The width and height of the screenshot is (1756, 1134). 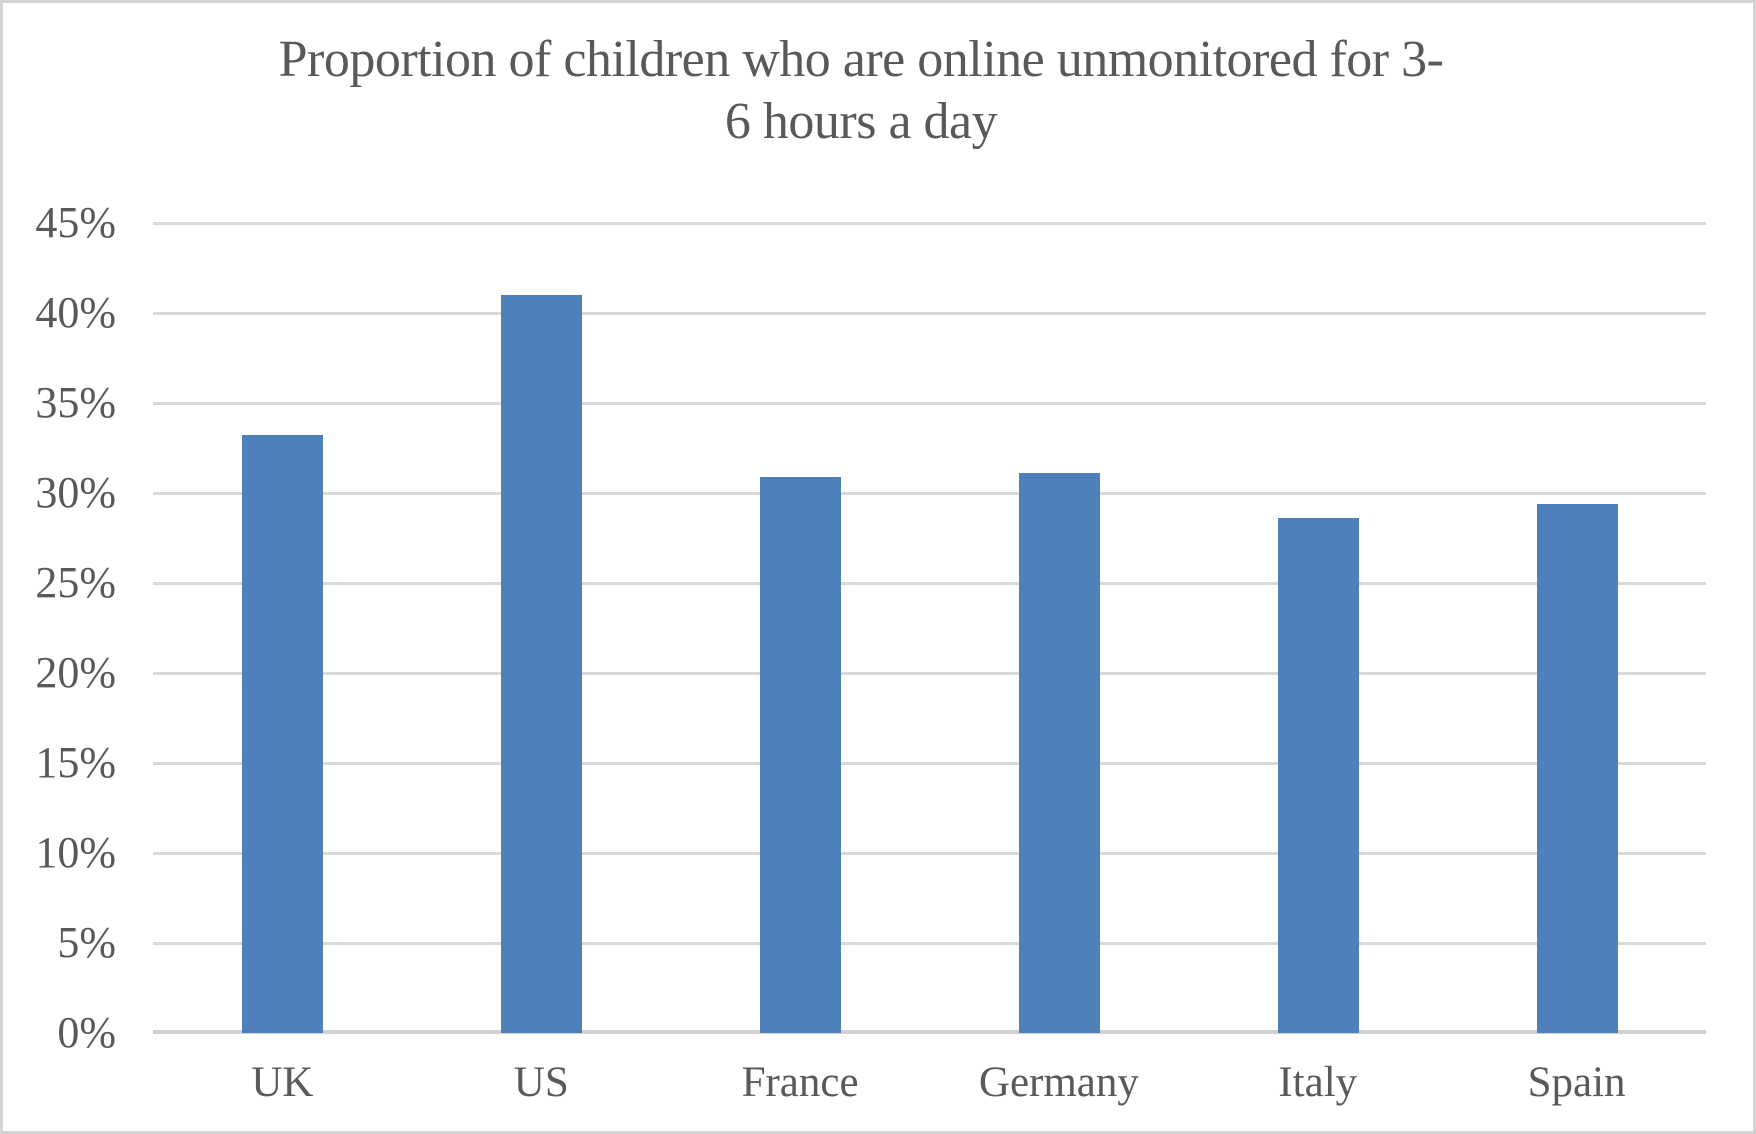 What do you see at coordinates (1318, 1082) in the screenshot?
I see `x-tick-label-italy: Italy` at bounding box center [1318, 1082].